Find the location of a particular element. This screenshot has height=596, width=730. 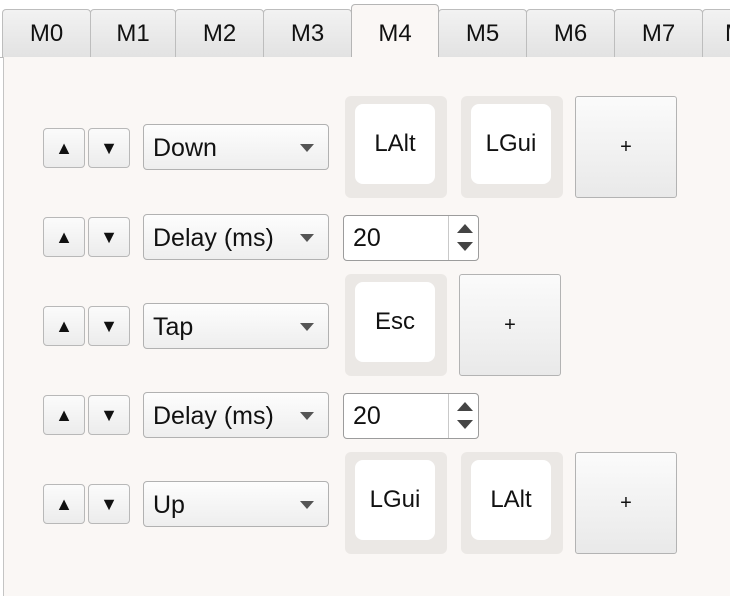

tab-m2: M2 is located at coordinates (219, 33).